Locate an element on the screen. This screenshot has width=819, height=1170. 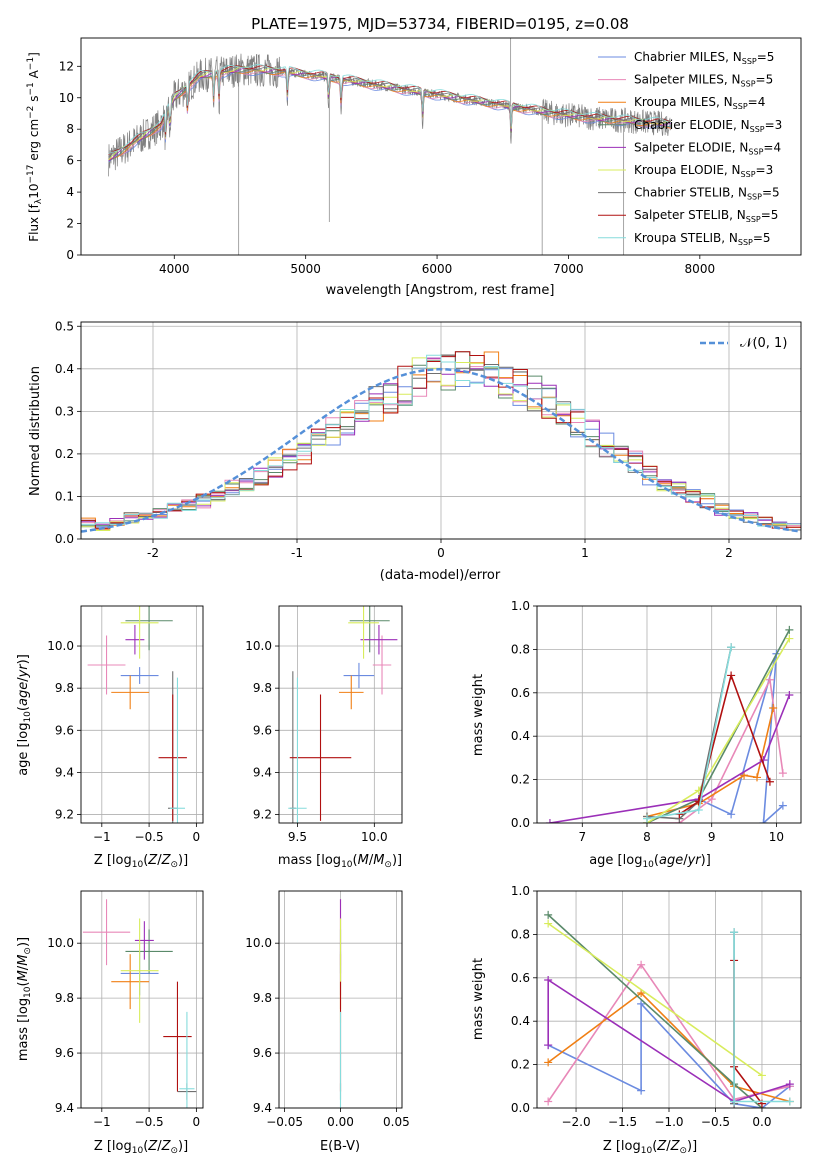
mass-age-xtick-label: 10.0 is located at coordinates (374, 837).